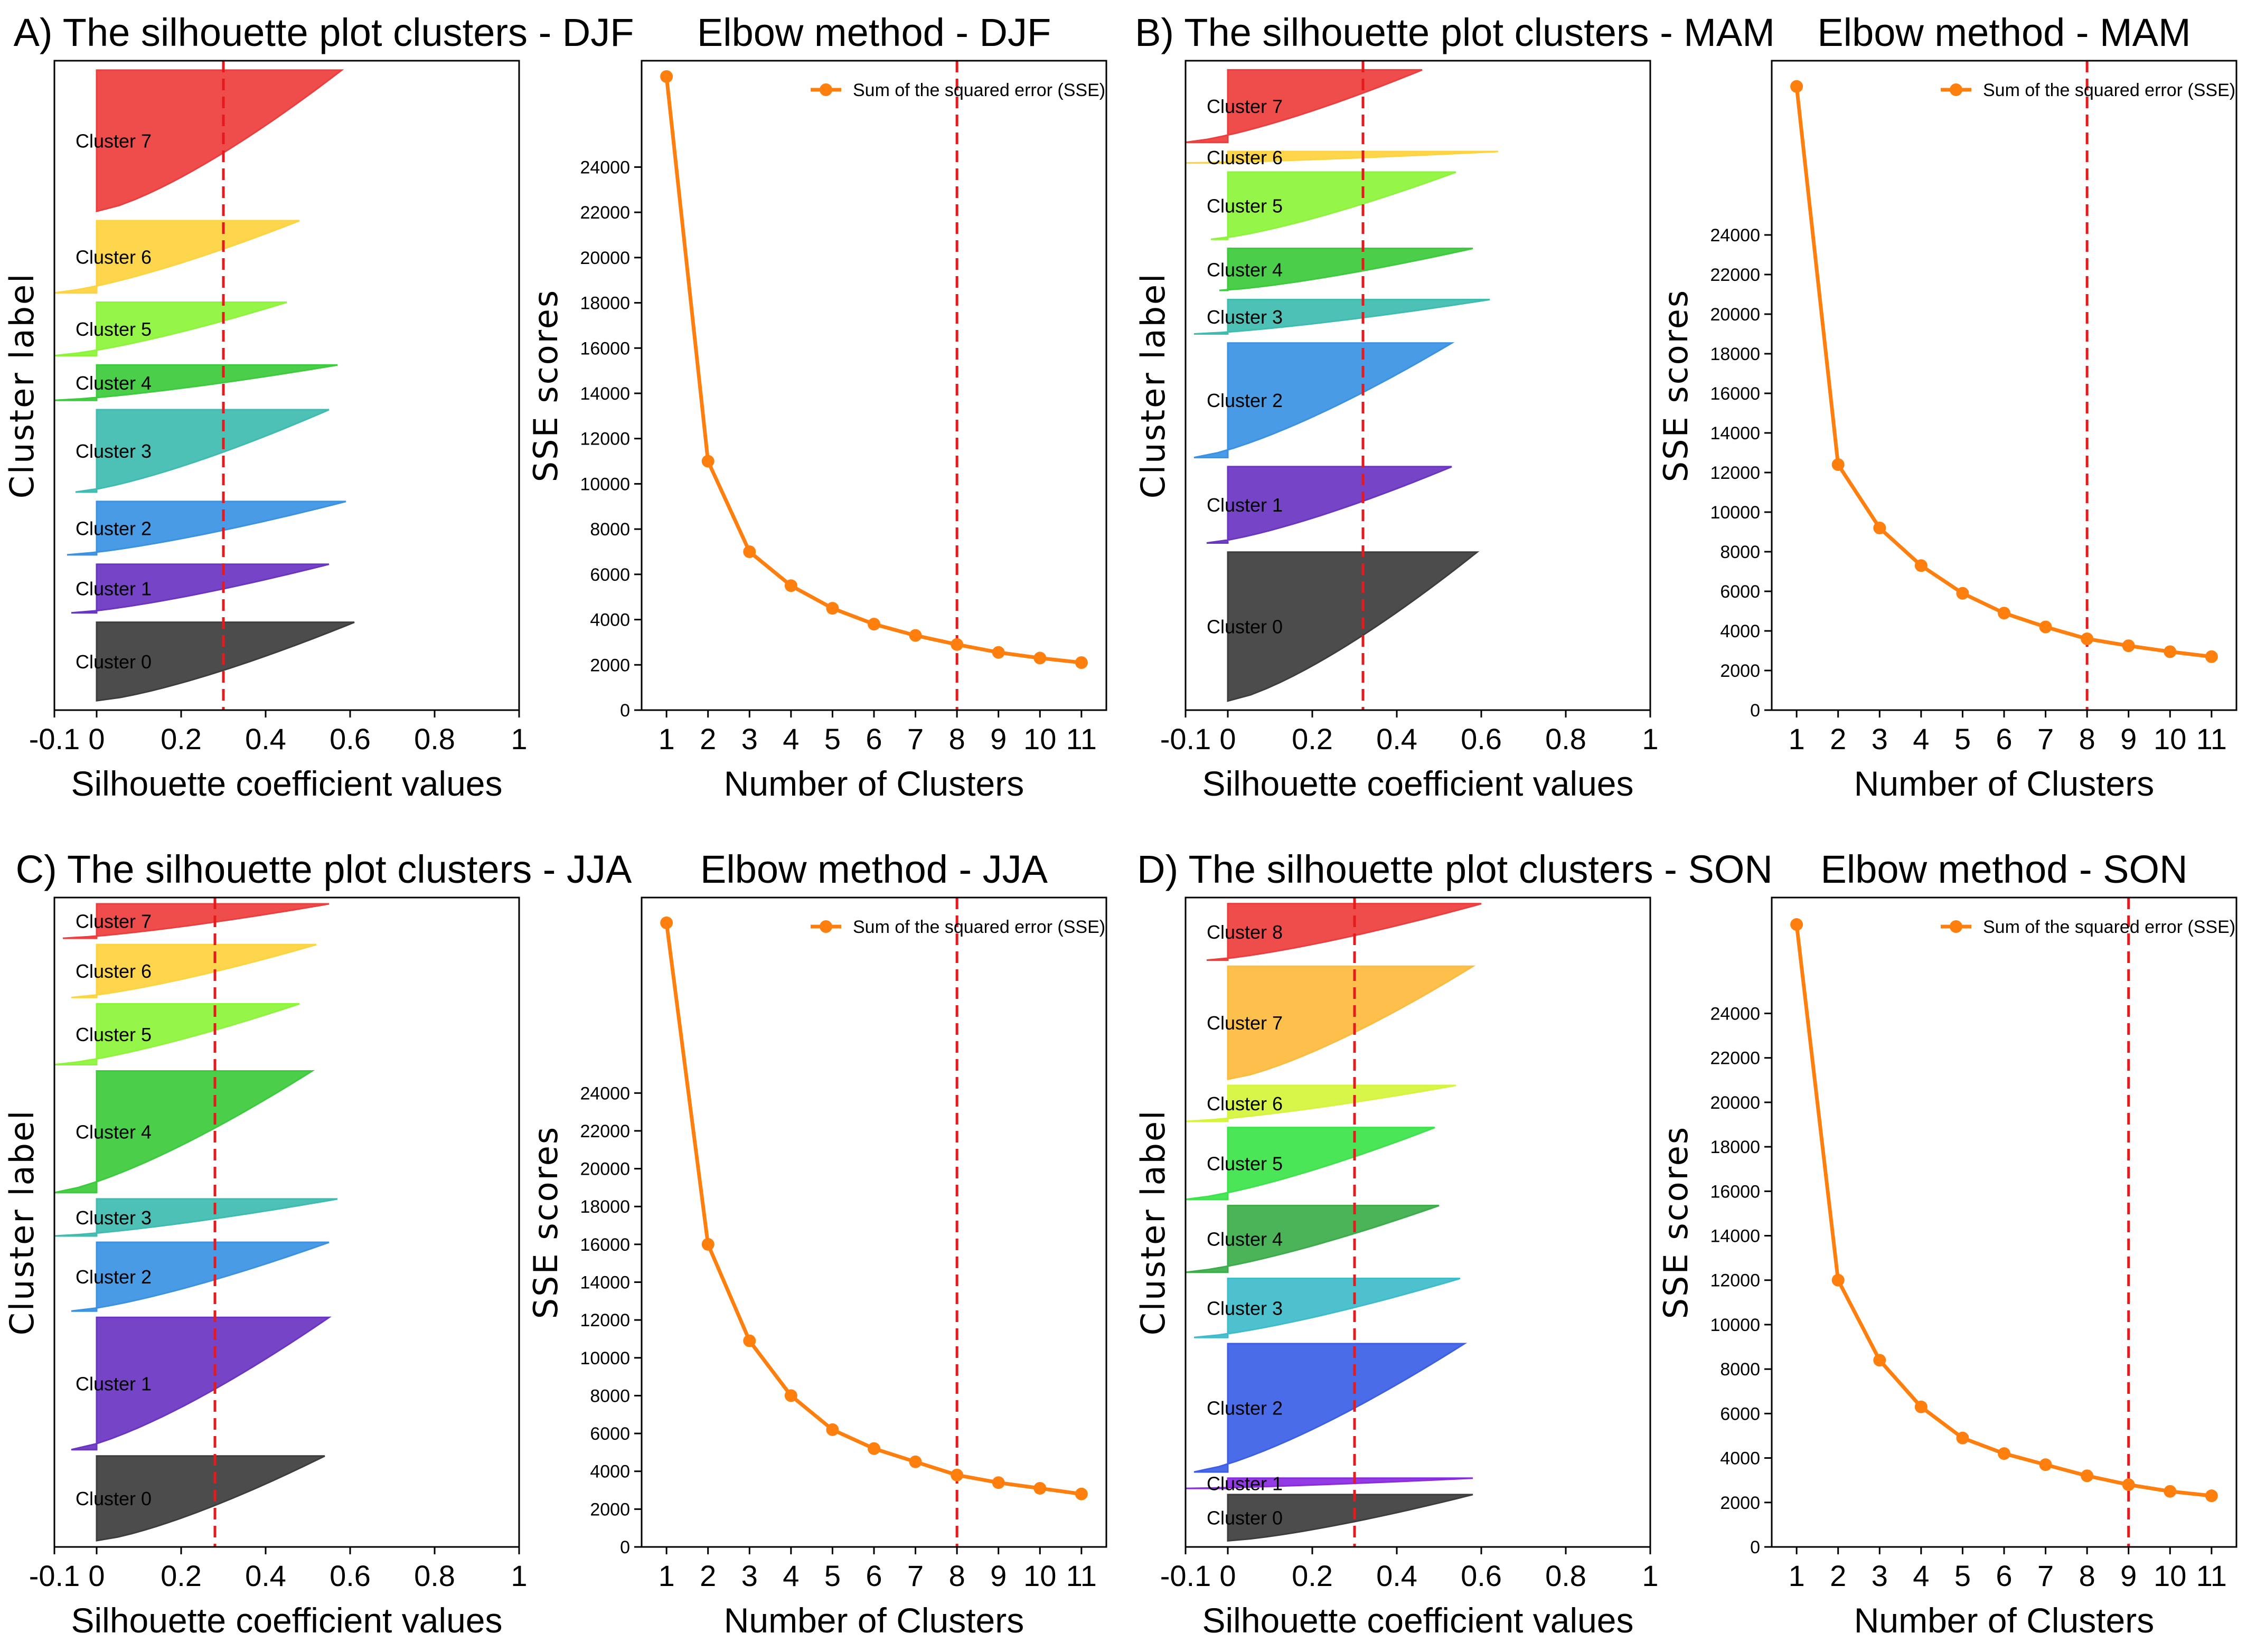 The height and width of the screenshot is (1652, 2247). Describe the element at coordinates (2003, 869) in the screenshot. I see `chart-title: Elbow method - SON` at that location.